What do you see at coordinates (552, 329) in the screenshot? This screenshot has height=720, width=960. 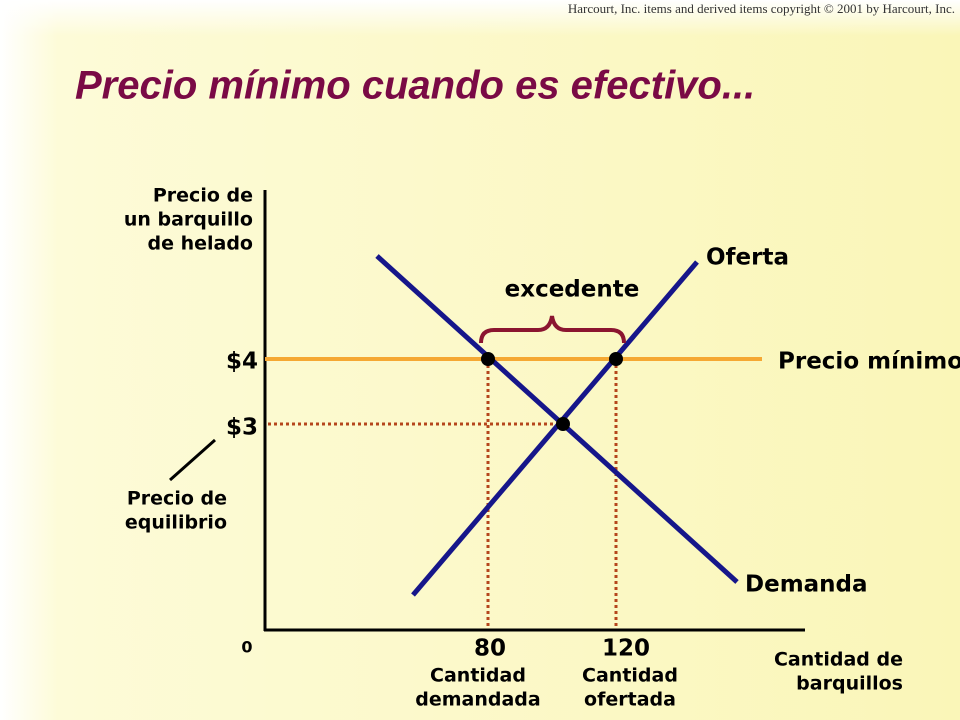 I see `surplus-brace` at bounding box center [552, 329].